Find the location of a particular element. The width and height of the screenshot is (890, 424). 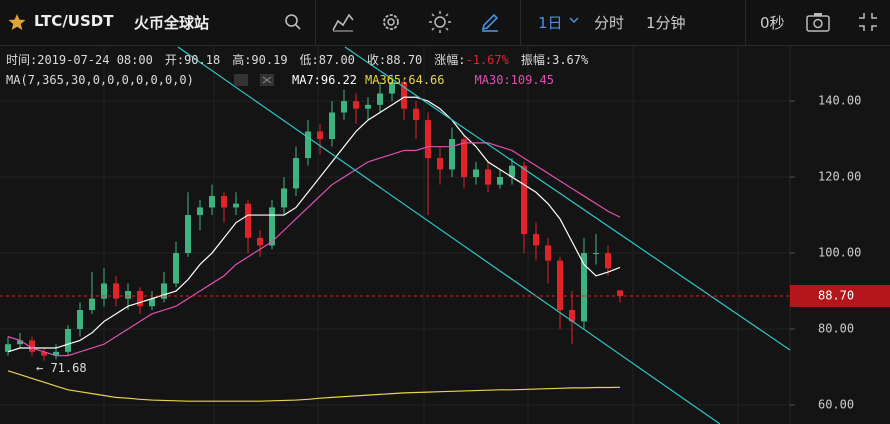

screenshot-icon is located at coordinates (818, 22).